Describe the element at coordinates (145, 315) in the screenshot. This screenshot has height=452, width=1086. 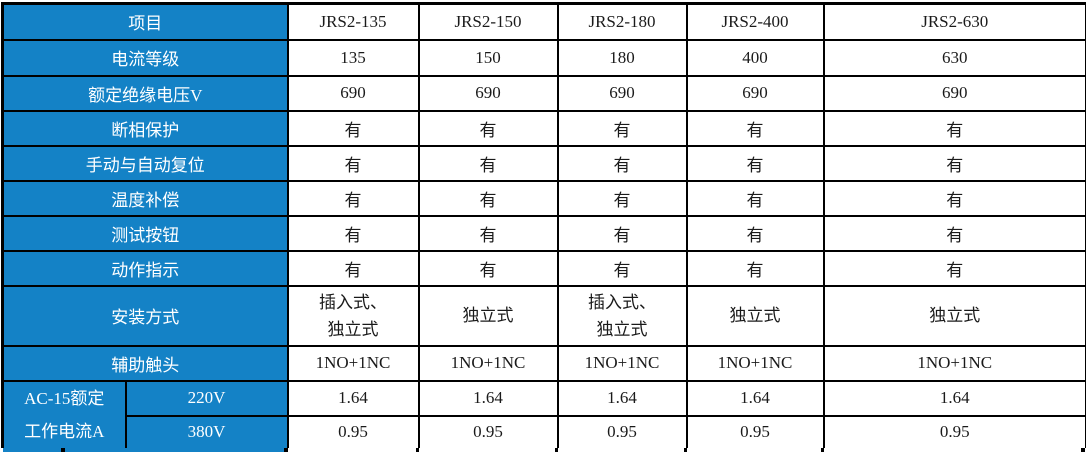
I see `row-label-mounting-type: 安装方式` at that location.